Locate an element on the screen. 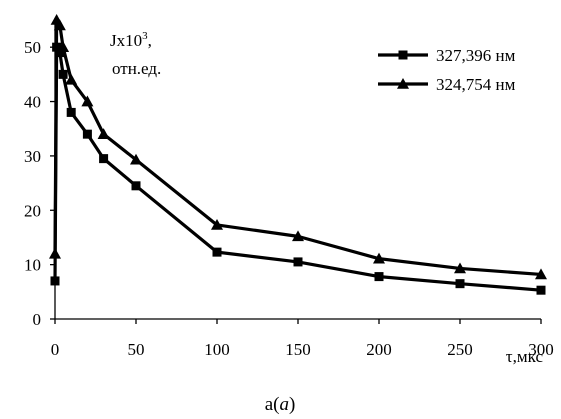 This screenshot has width=561, height=419. y-tick-label: 50 is located at coordinates (32, 47).